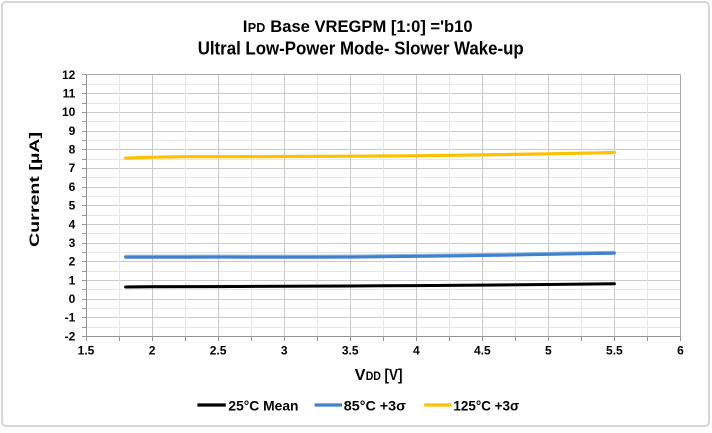  What do you see at coordinates (394, 375) in the screenshot?
I see `svg-text: [V]` at bounding box center [394, 375].